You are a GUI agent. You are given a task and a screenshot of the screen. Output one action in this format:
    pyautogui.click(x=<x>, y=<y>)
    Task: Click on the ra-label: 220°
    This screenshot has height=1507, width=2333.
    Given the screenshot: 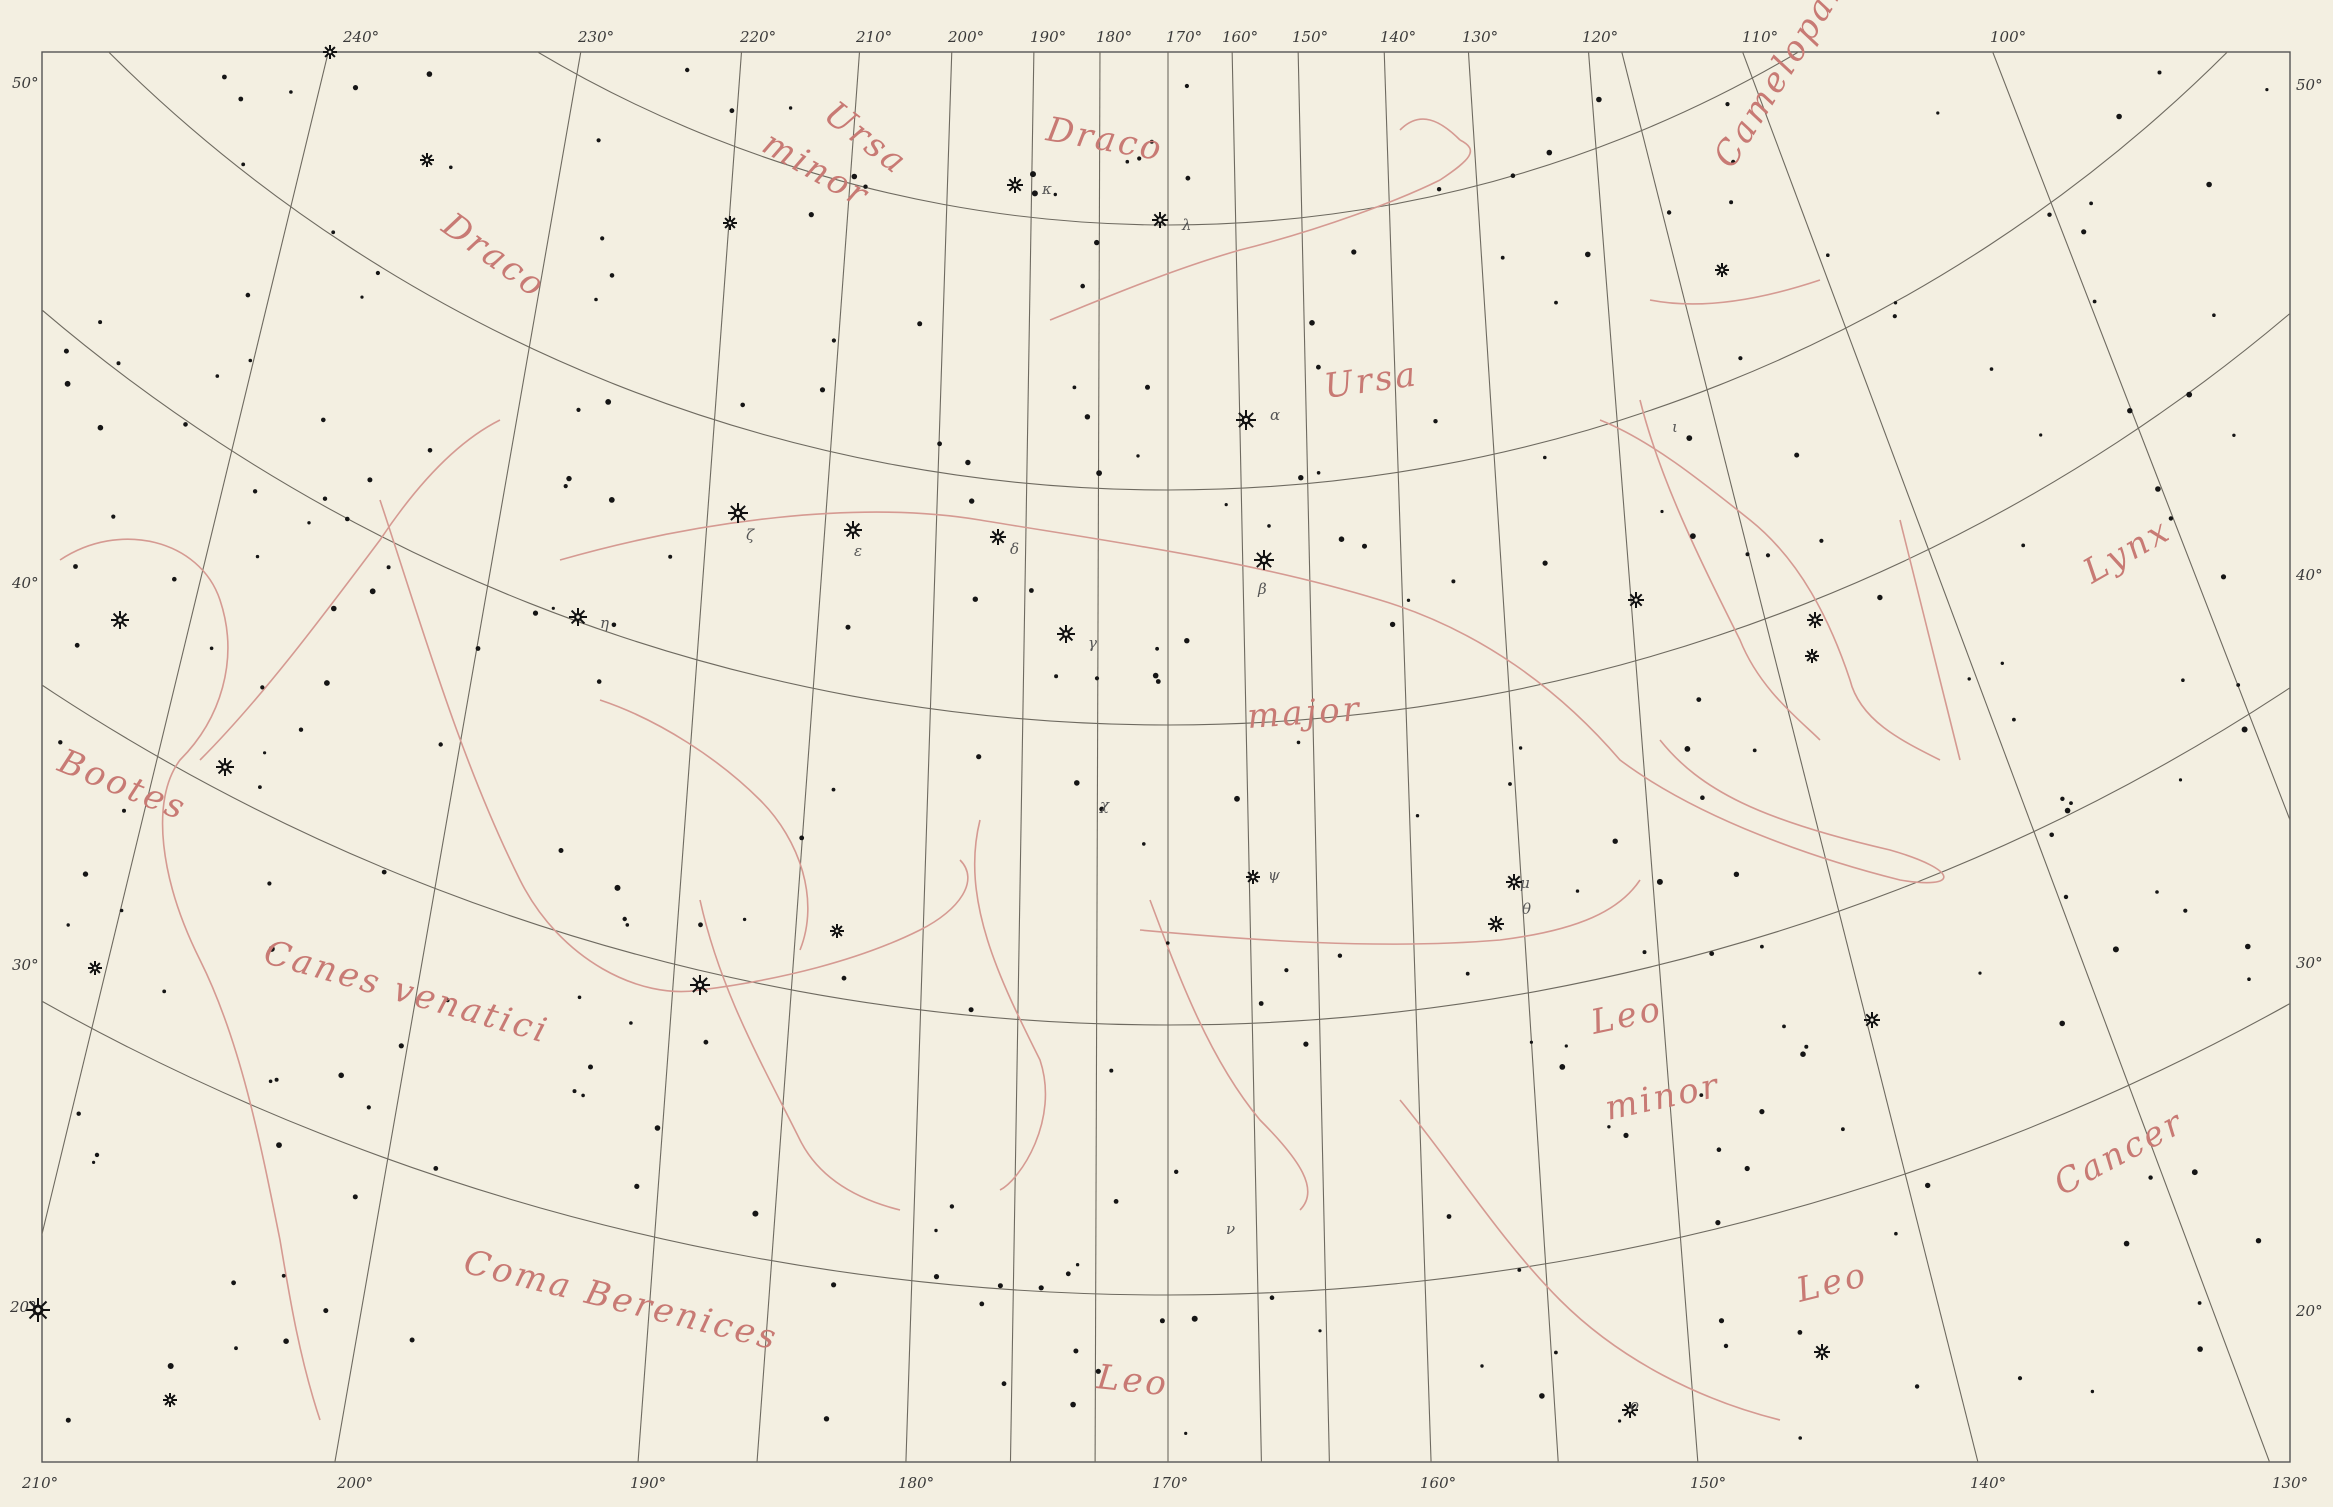 What is the action you would take?
    pyautogui.click(x=757, y=37)
    